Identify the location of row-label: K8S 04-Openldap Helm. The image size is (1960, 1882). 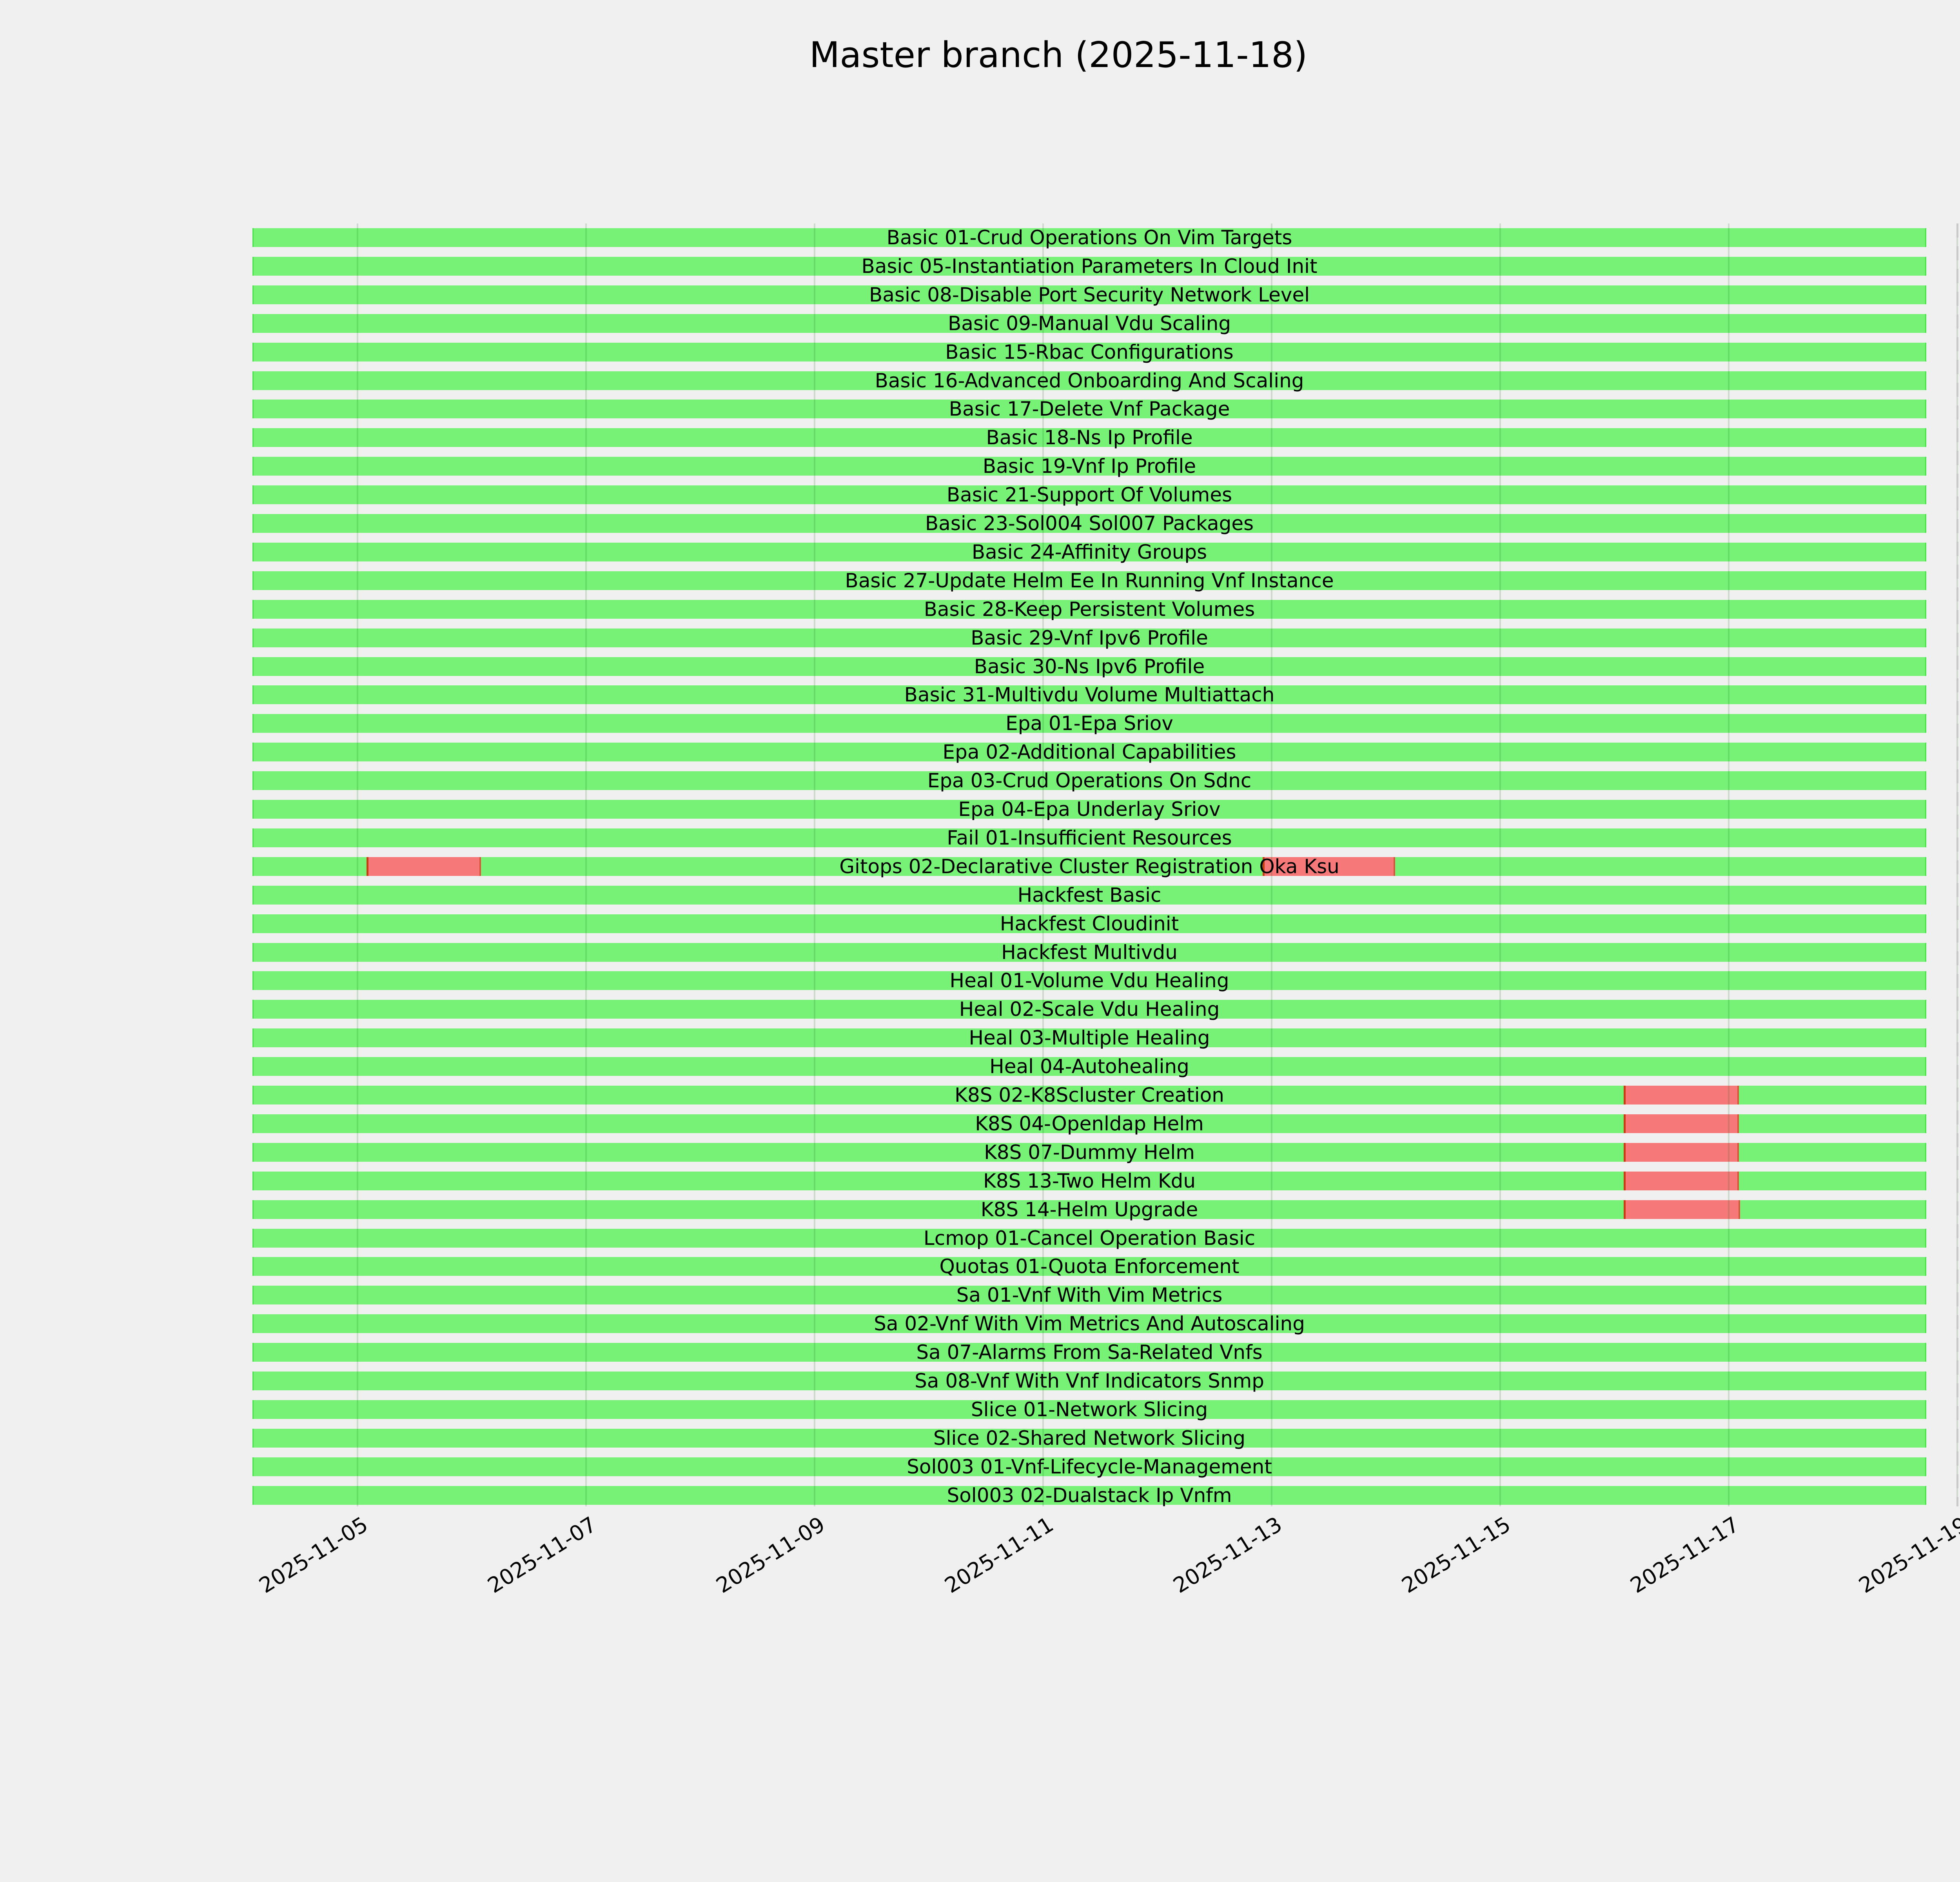
(1089, 1123).